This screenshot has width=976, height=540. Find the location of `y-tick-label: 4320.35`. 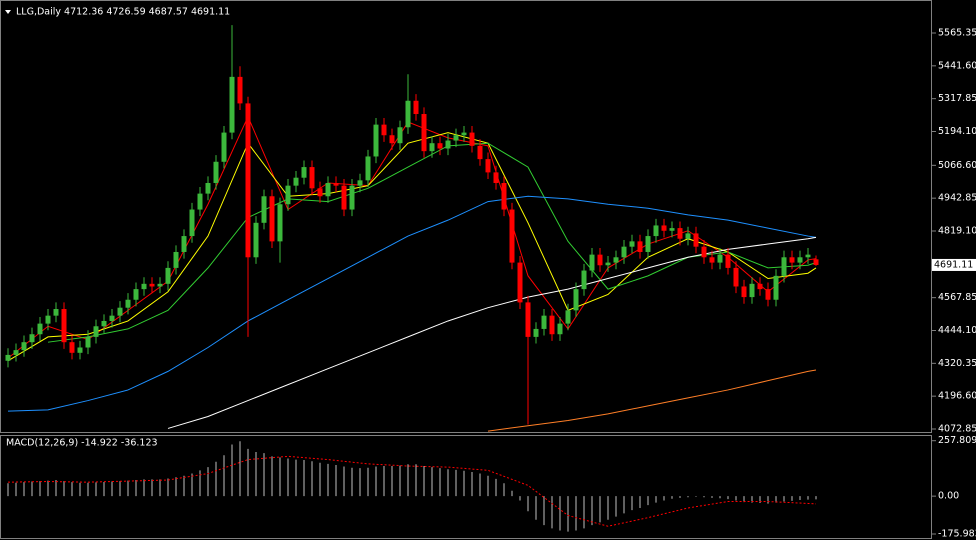

y-tick-label: 4320.35 is located at coordinates (957, 363).